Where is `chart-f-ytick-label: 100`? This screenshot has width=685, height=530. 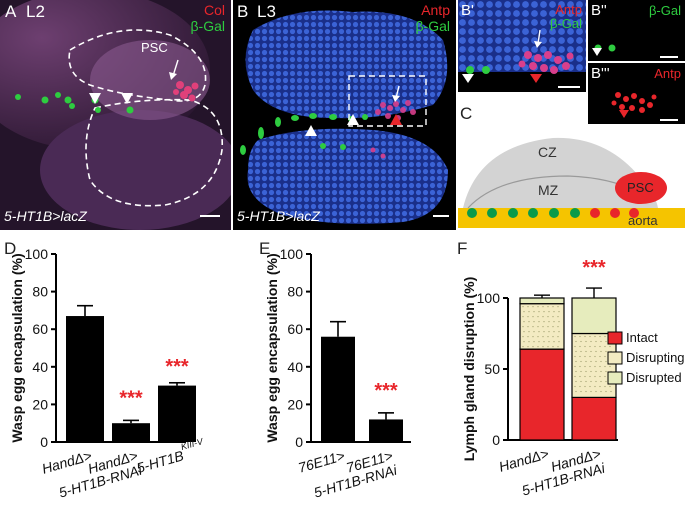
chart-f-ytick-label: 100 is located at coordinates (489, 298).